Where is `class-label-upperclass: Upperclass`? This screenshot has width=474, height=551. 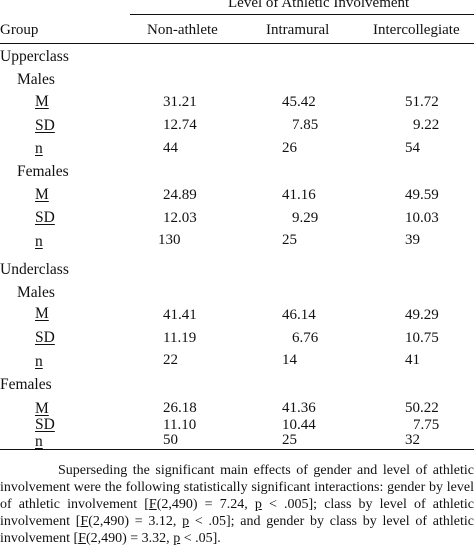 class-label-upperclass: Upperclass is located at coordinates (34, 56).